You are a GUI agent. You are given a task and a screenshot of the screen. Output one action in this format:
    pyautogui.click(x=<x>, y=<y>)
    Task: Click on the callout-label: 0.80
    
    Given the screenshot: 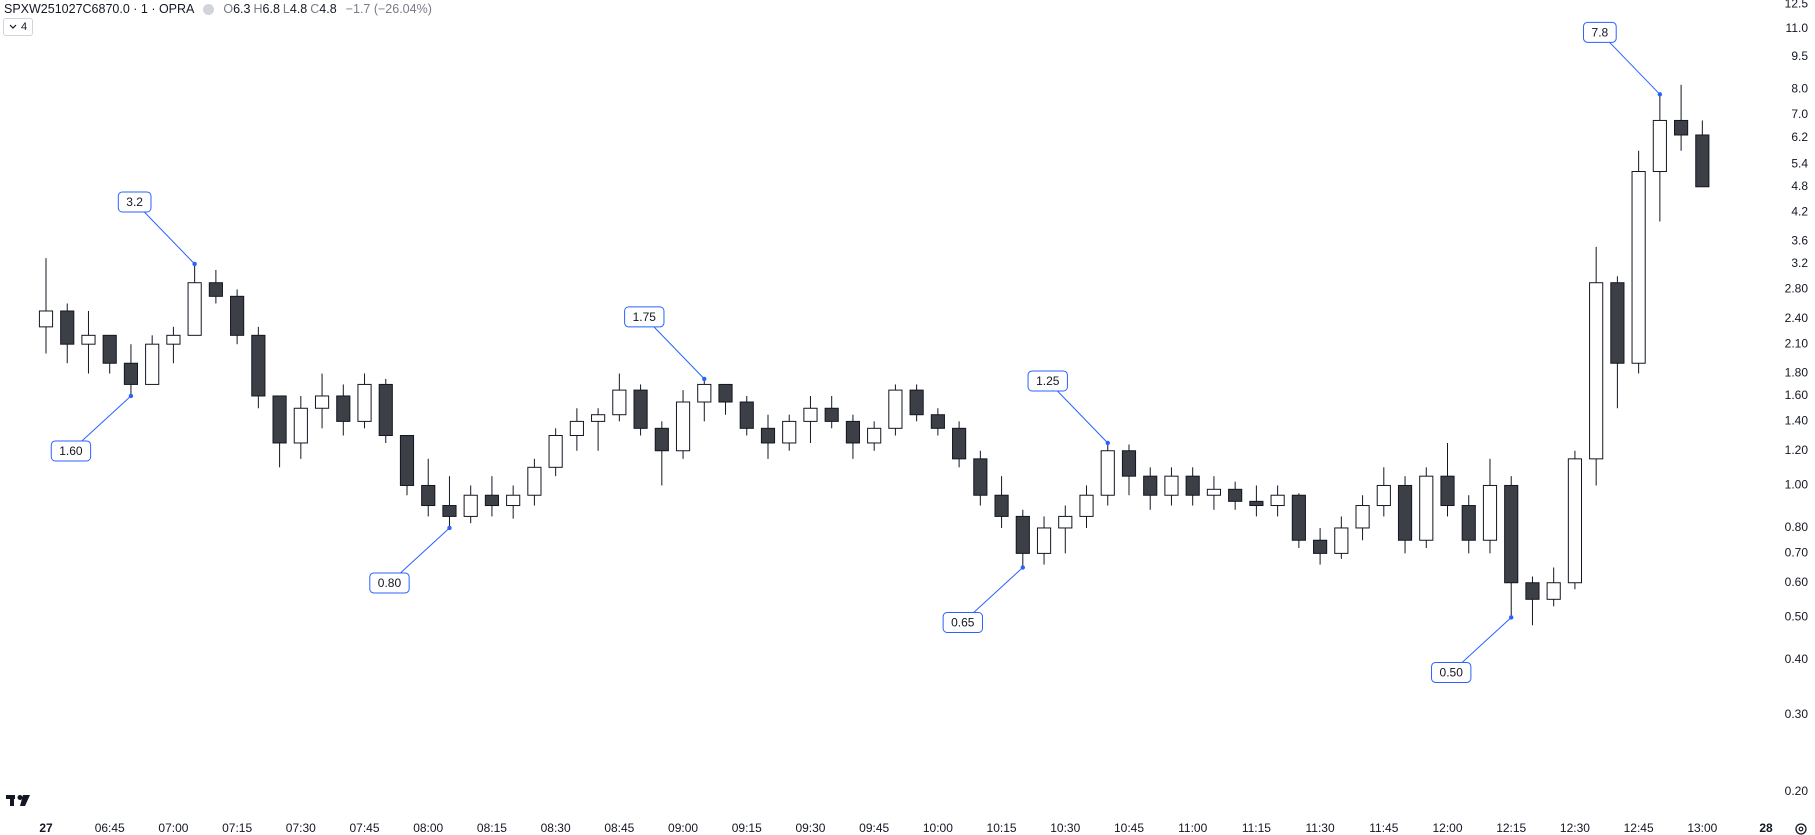 What is the action you would take?
    pyautogui.click(x=390, y=583)
    